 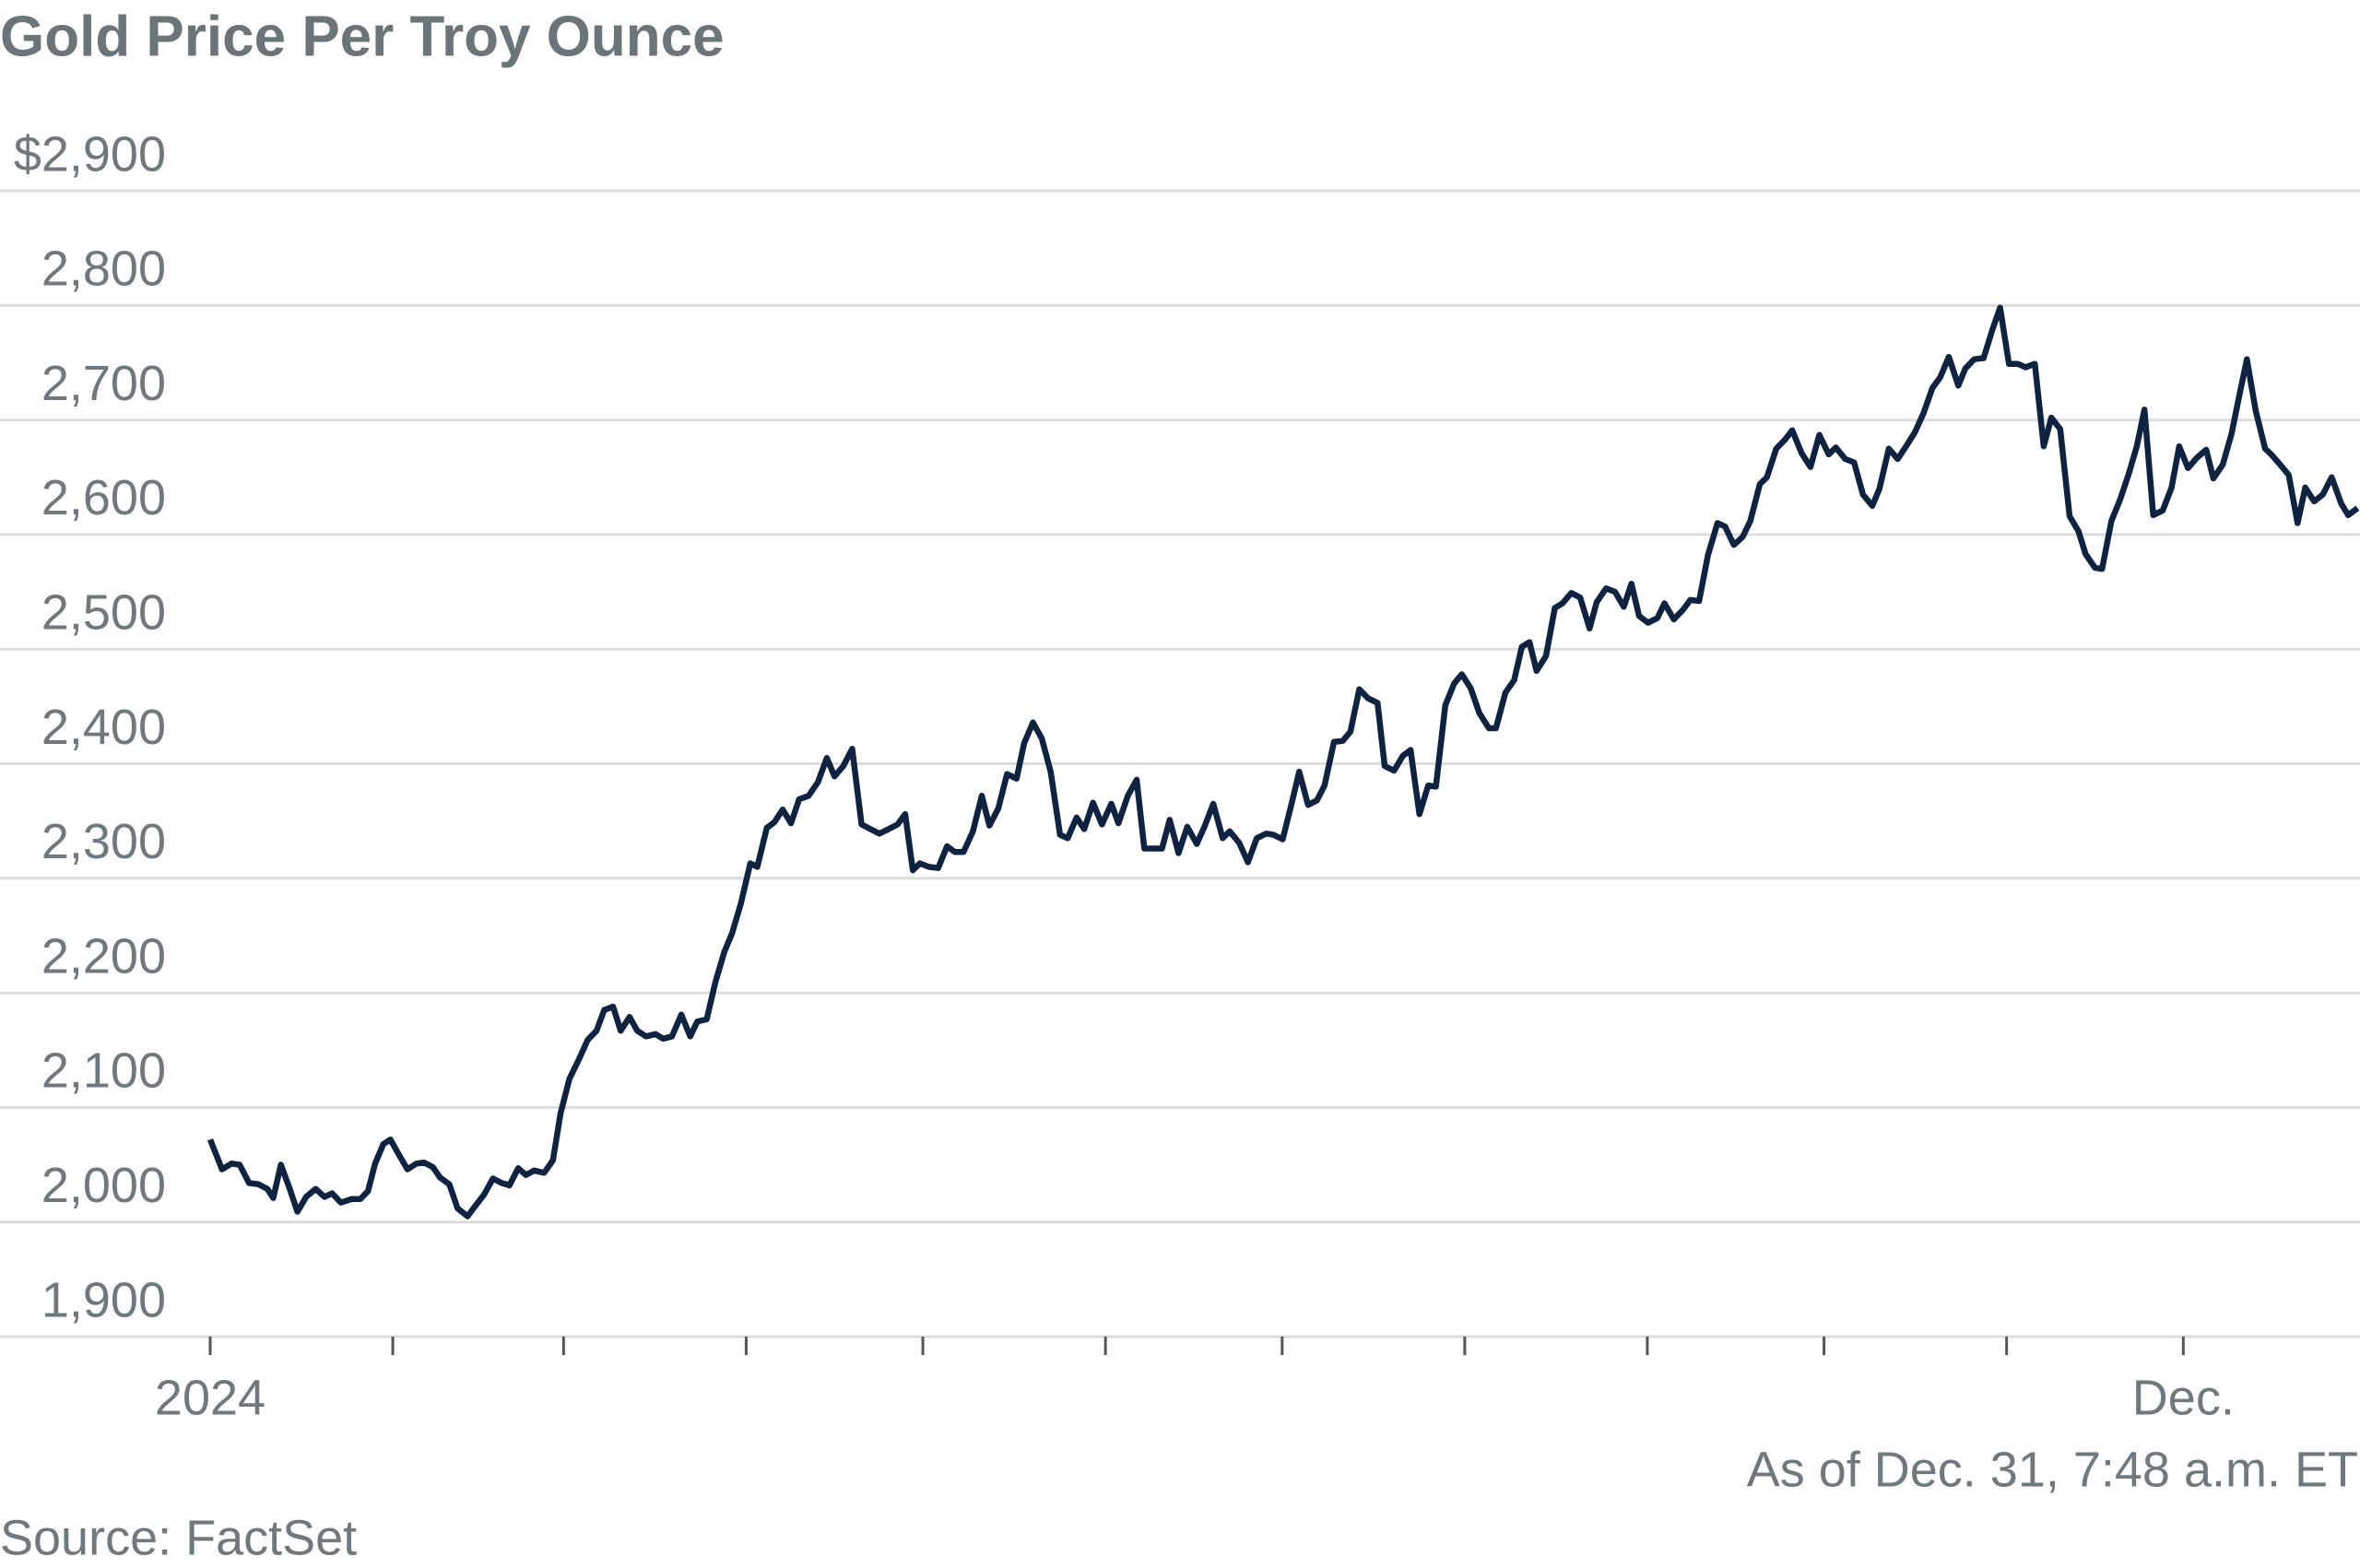 I want to click on y-tick-label: 2,700, so click(x=103, y=384).